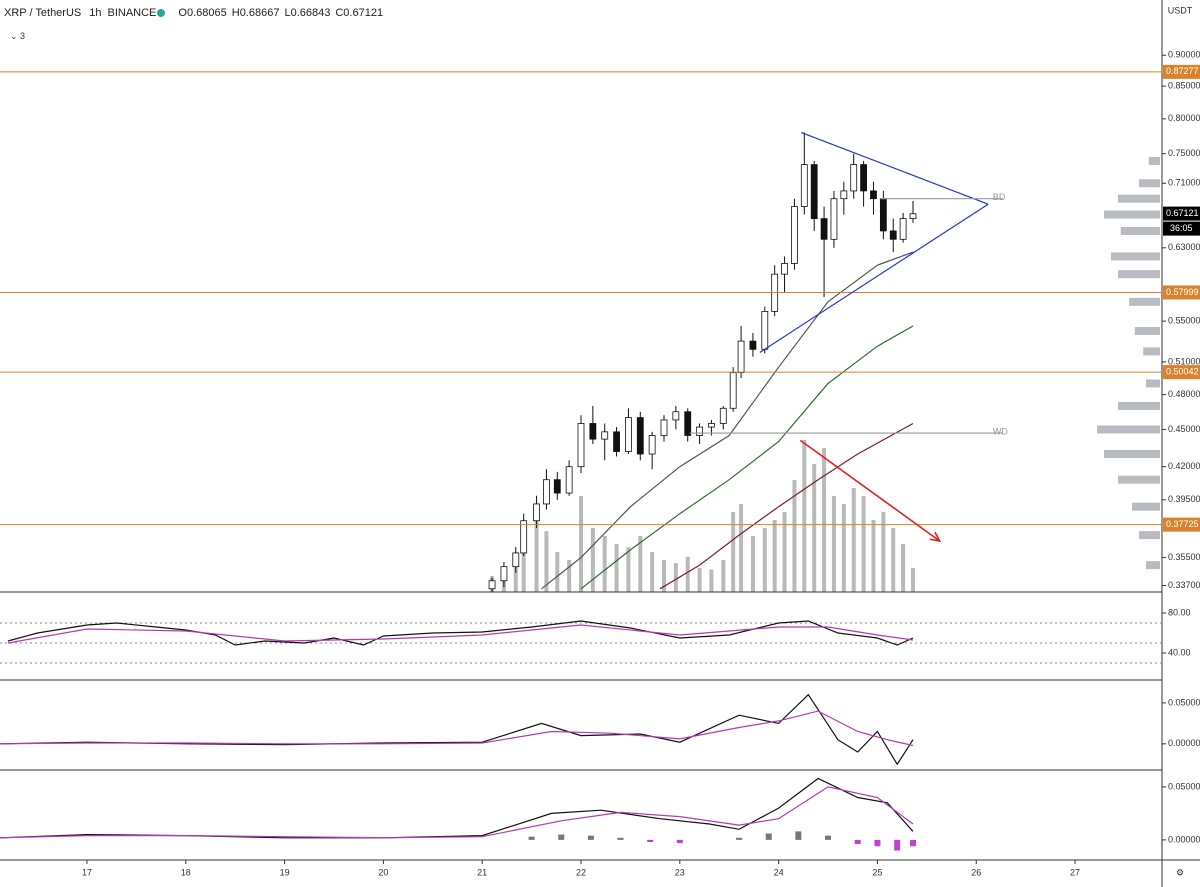 This screenshot has width=1200, height=887. Describe the element at coordinates (383, 872) in the screenshot. I see `x-tick-label: 20` at that location.